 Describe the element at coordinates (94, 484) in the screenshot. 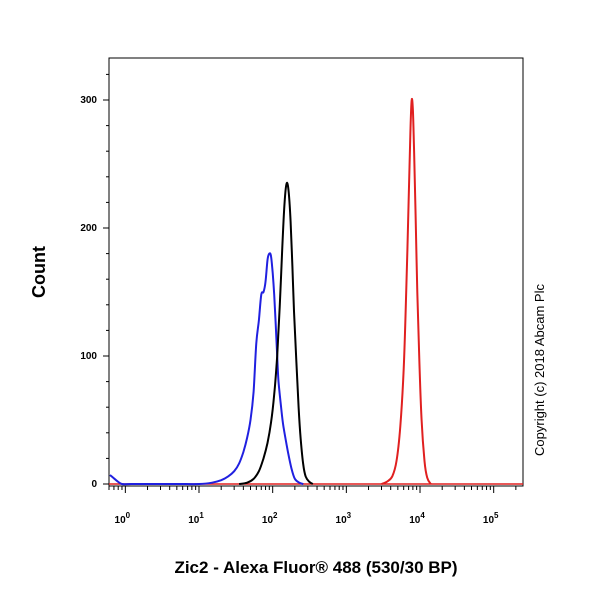

I see `y-tick-label: 0` at that location.